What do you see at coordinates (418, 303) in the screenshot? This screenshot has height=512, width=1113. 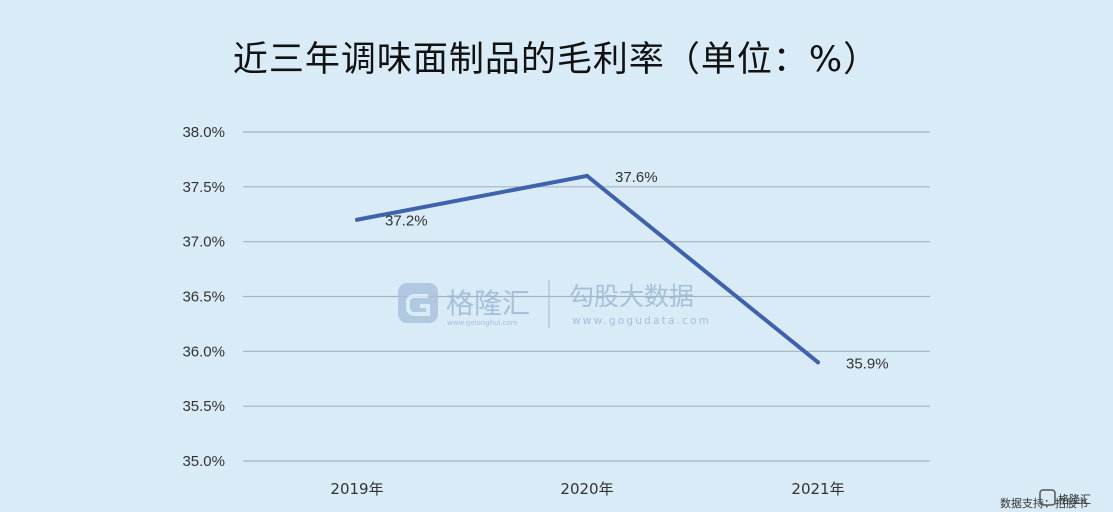 I see `gelonghui-logo-icon` at bounding box center [418, 303].